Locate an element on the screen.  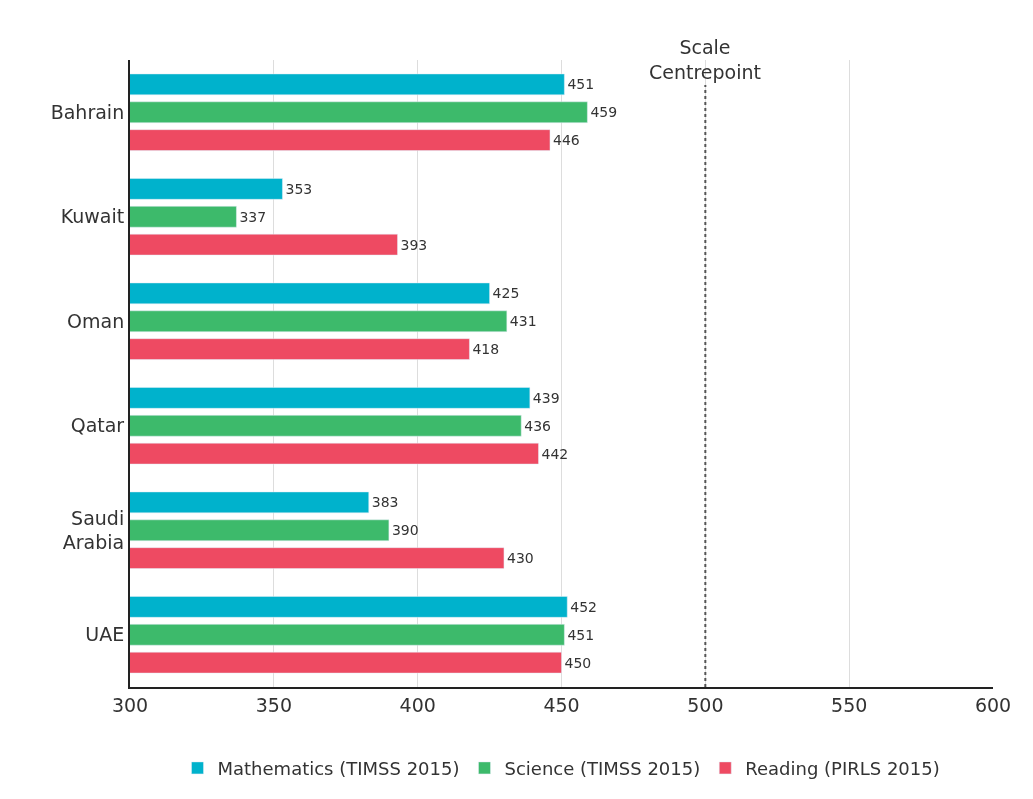
x-tick-label: 400 is located at coordinates (417, 704).